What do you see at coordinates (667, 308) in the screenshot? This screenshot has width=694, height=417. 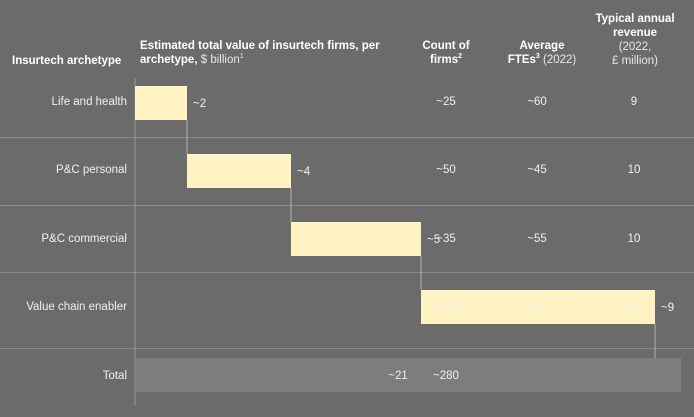 I see `bar-value-label: ~9` at bounding box center [667, 308].